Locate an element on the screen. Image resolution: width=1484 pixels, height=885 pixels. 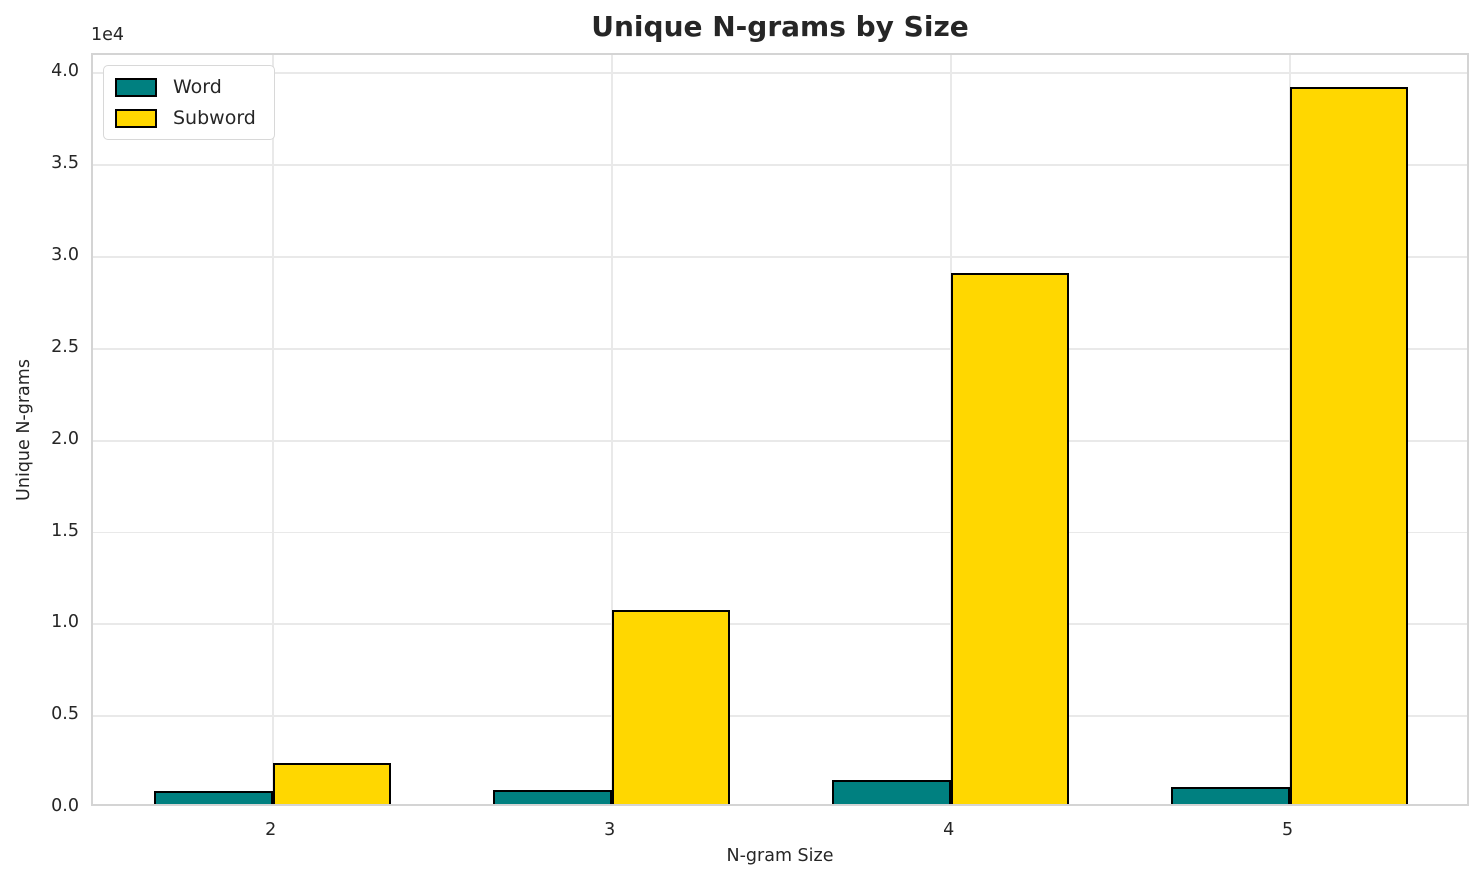
legend-swatch-subword is located at coordinates (136, 118).